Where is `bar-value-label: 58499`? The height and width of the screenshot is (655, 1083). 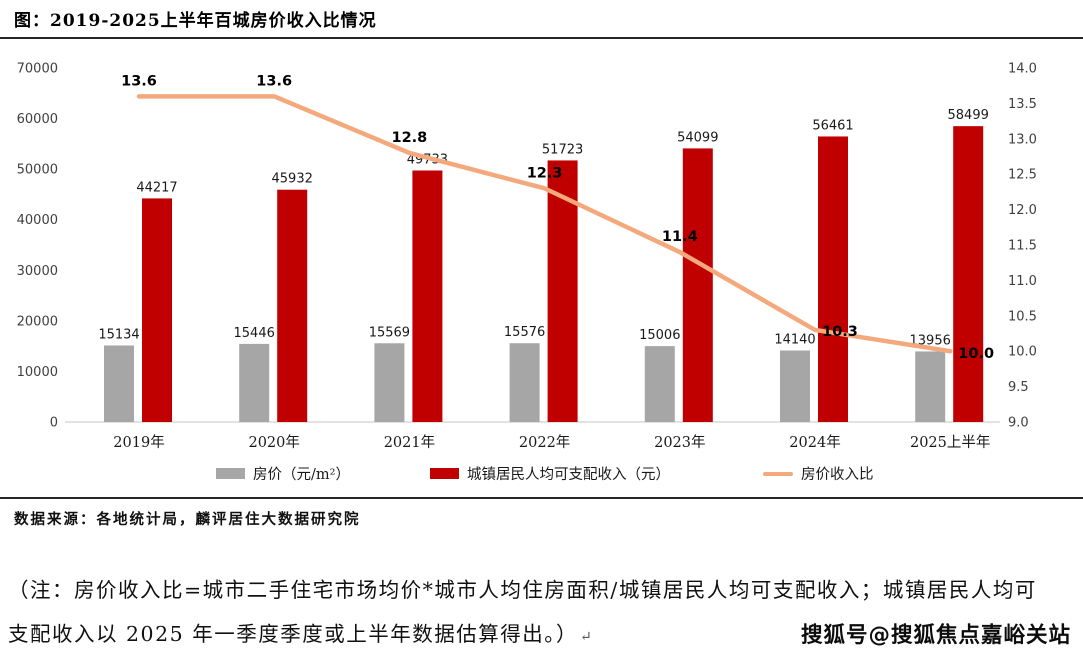 bar-value-label: 58499 is located at coordinates (968, 115).